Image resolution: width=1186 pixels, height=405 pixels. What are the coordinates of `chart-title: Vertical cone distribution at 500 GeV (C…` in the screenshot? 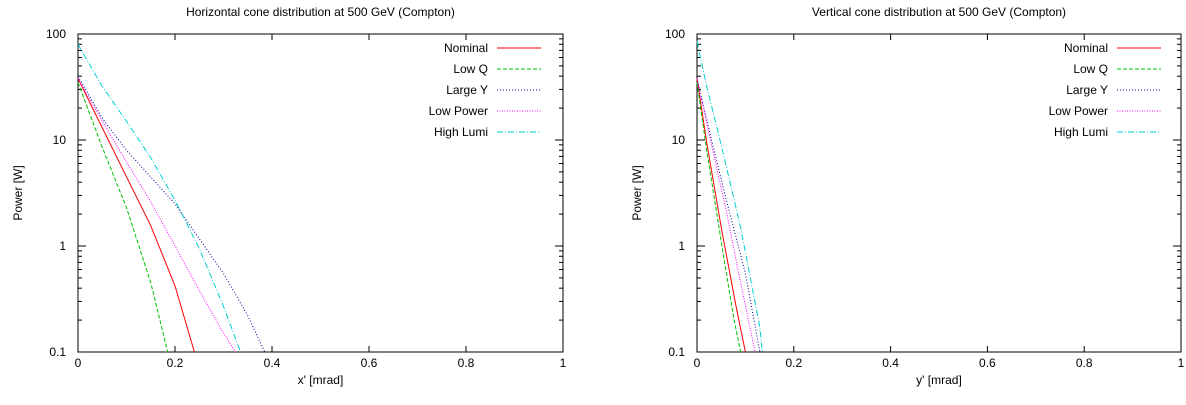 It's located at (939, 12).